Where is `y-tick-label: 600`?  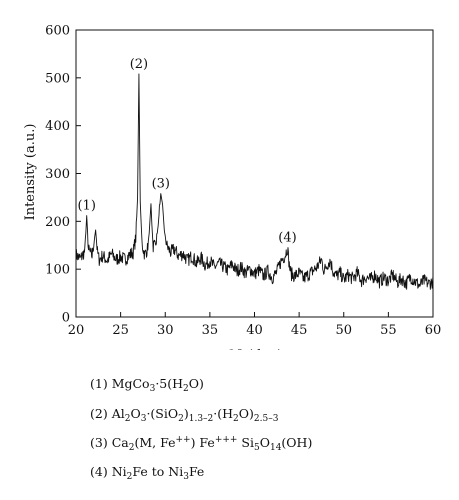 y-tick-label: 600 is located at coordinates (57, 31).